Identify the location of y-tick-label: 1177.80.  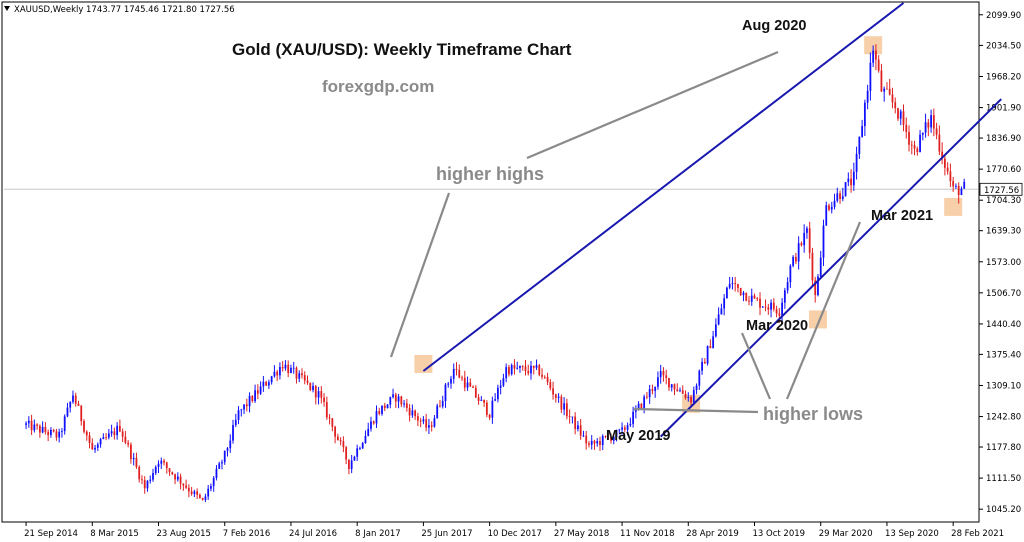
(1003, 448).